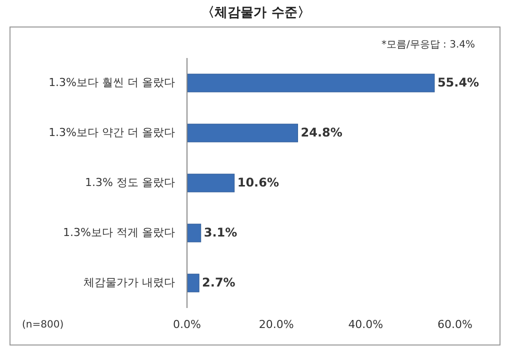  I want to click on annotation: (n=800), so click(43, 325).